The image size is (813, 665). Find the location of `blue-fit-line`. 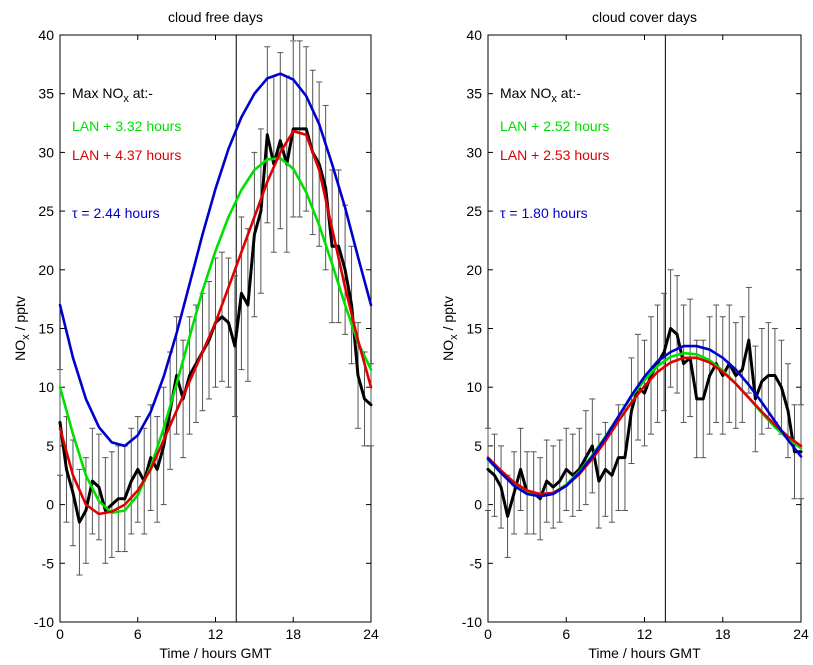

blue-fit-line is located at coordinates (644, 421).